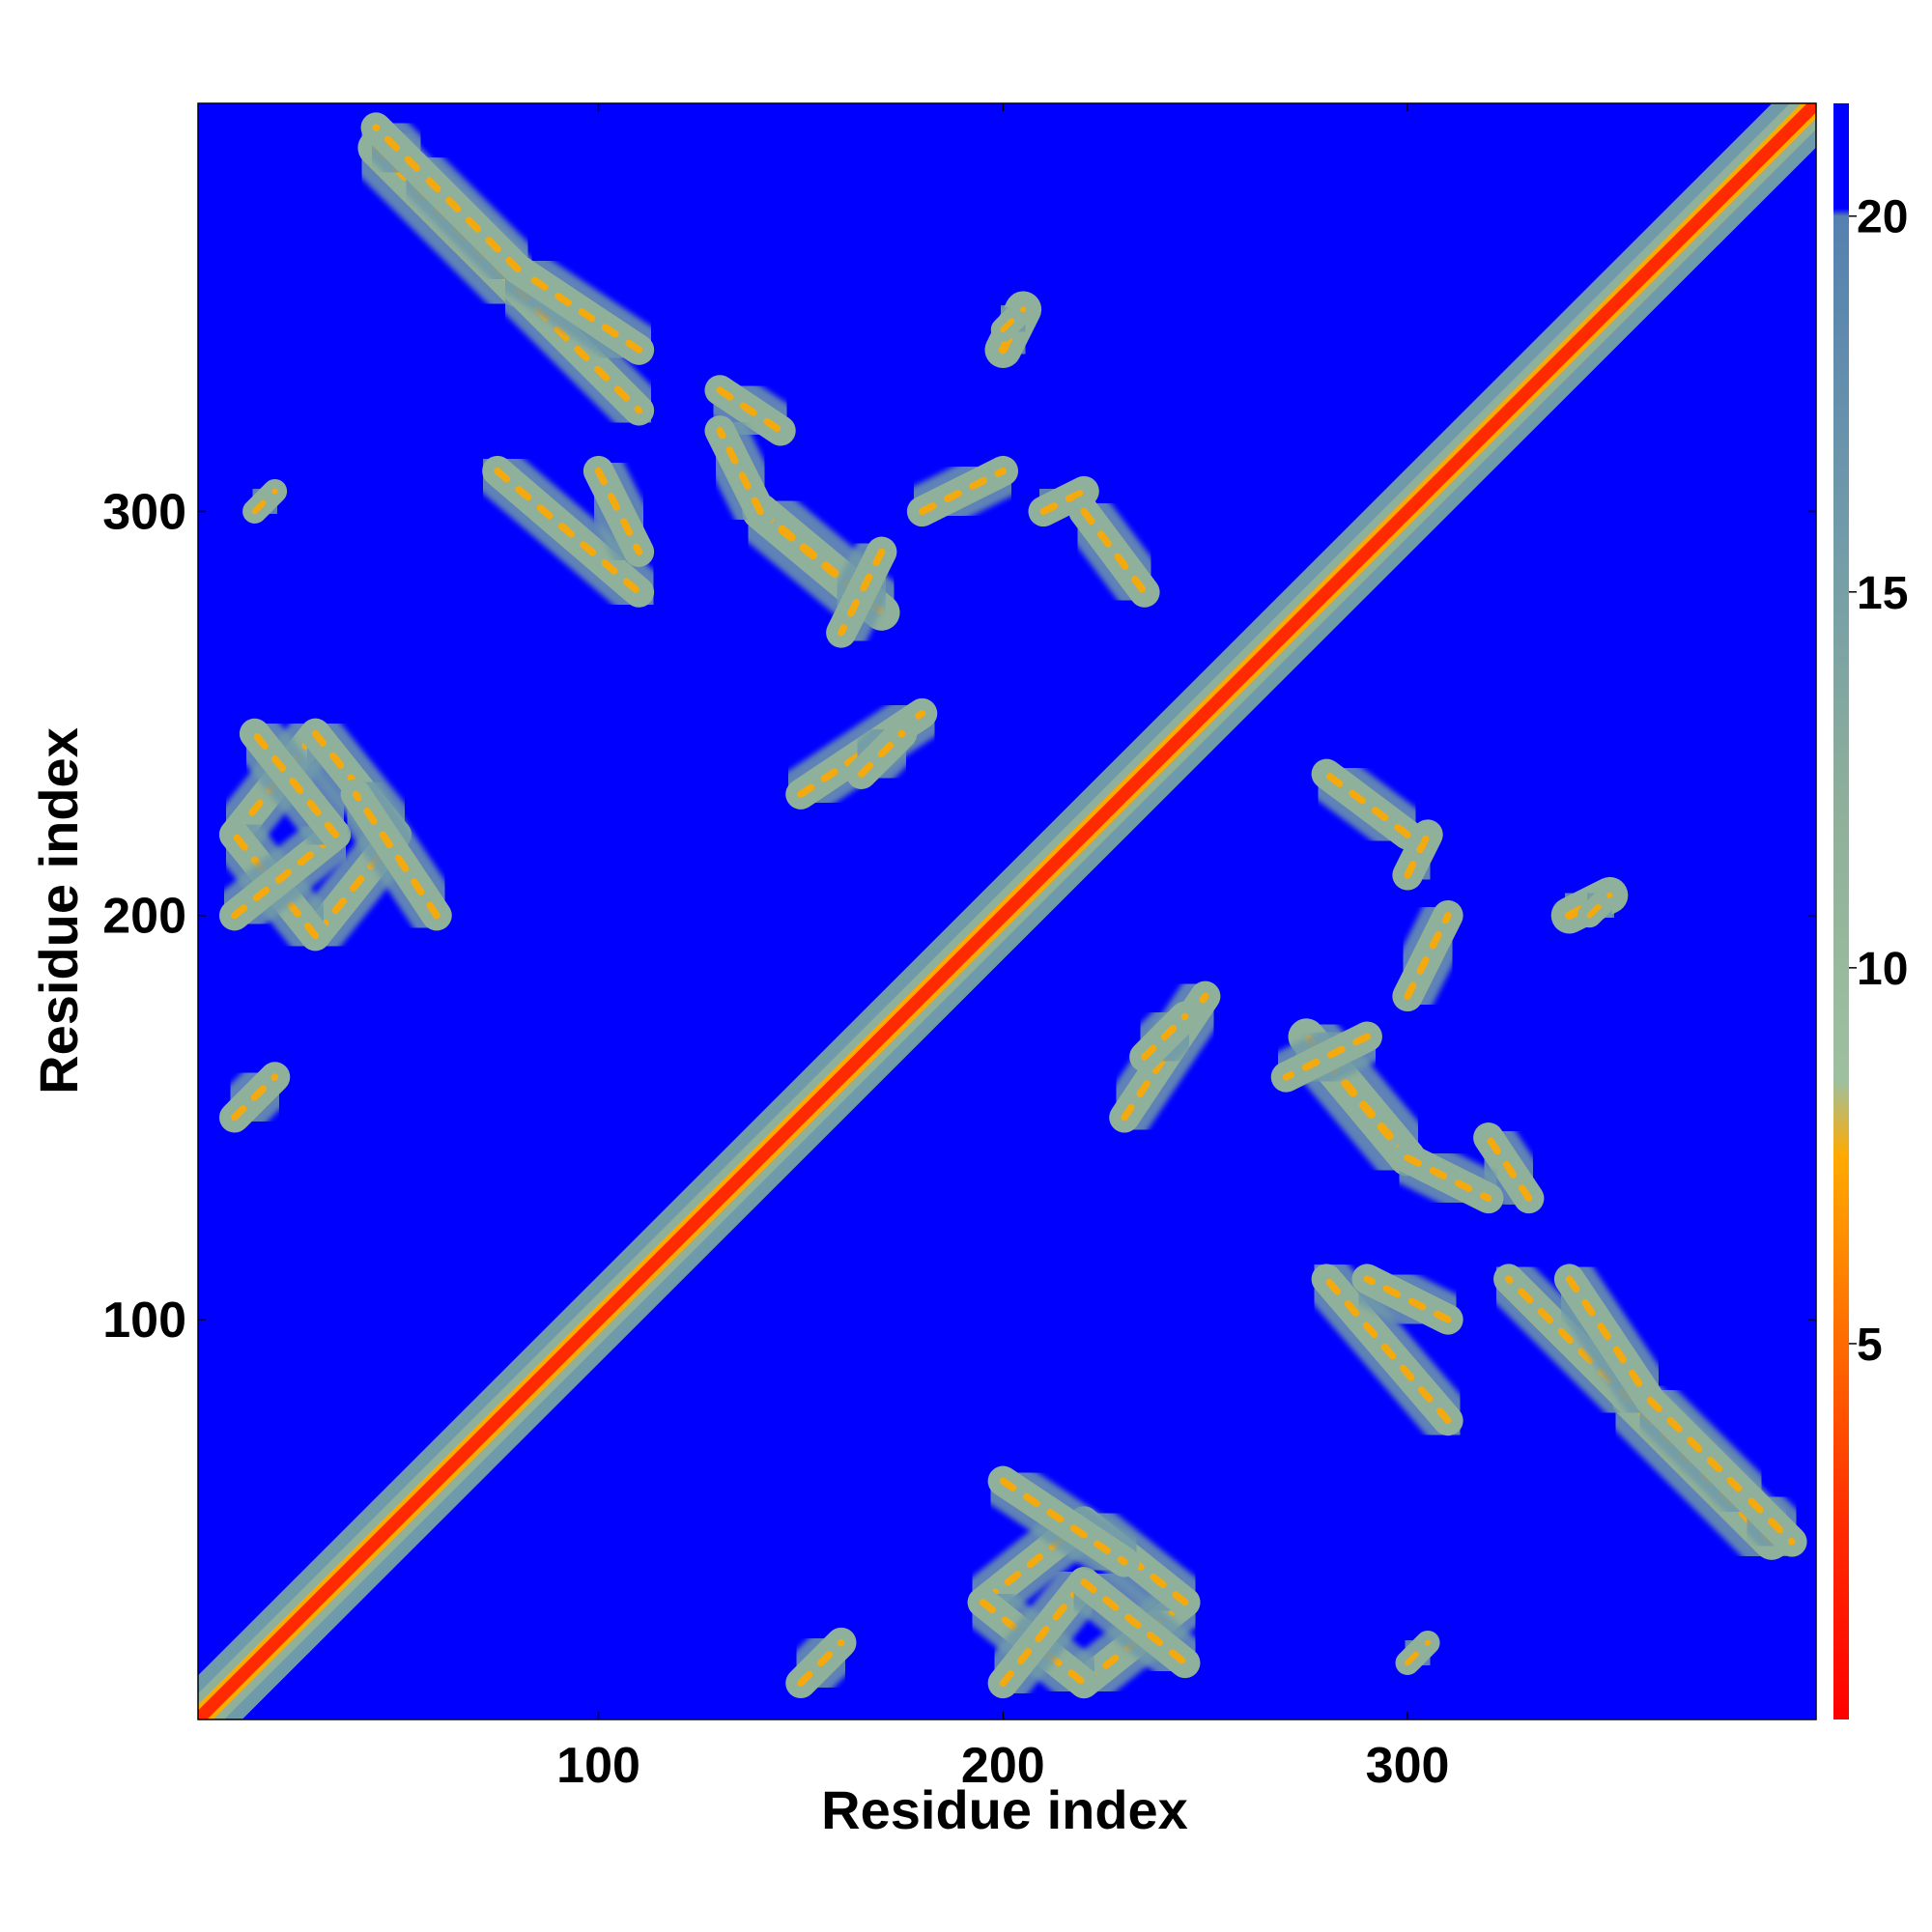 The height and width of the screenshot is (1932, 1932). Describe the element at coordinates (1841, 911) in the screenshot. I see `colorbar-scale` at that location.